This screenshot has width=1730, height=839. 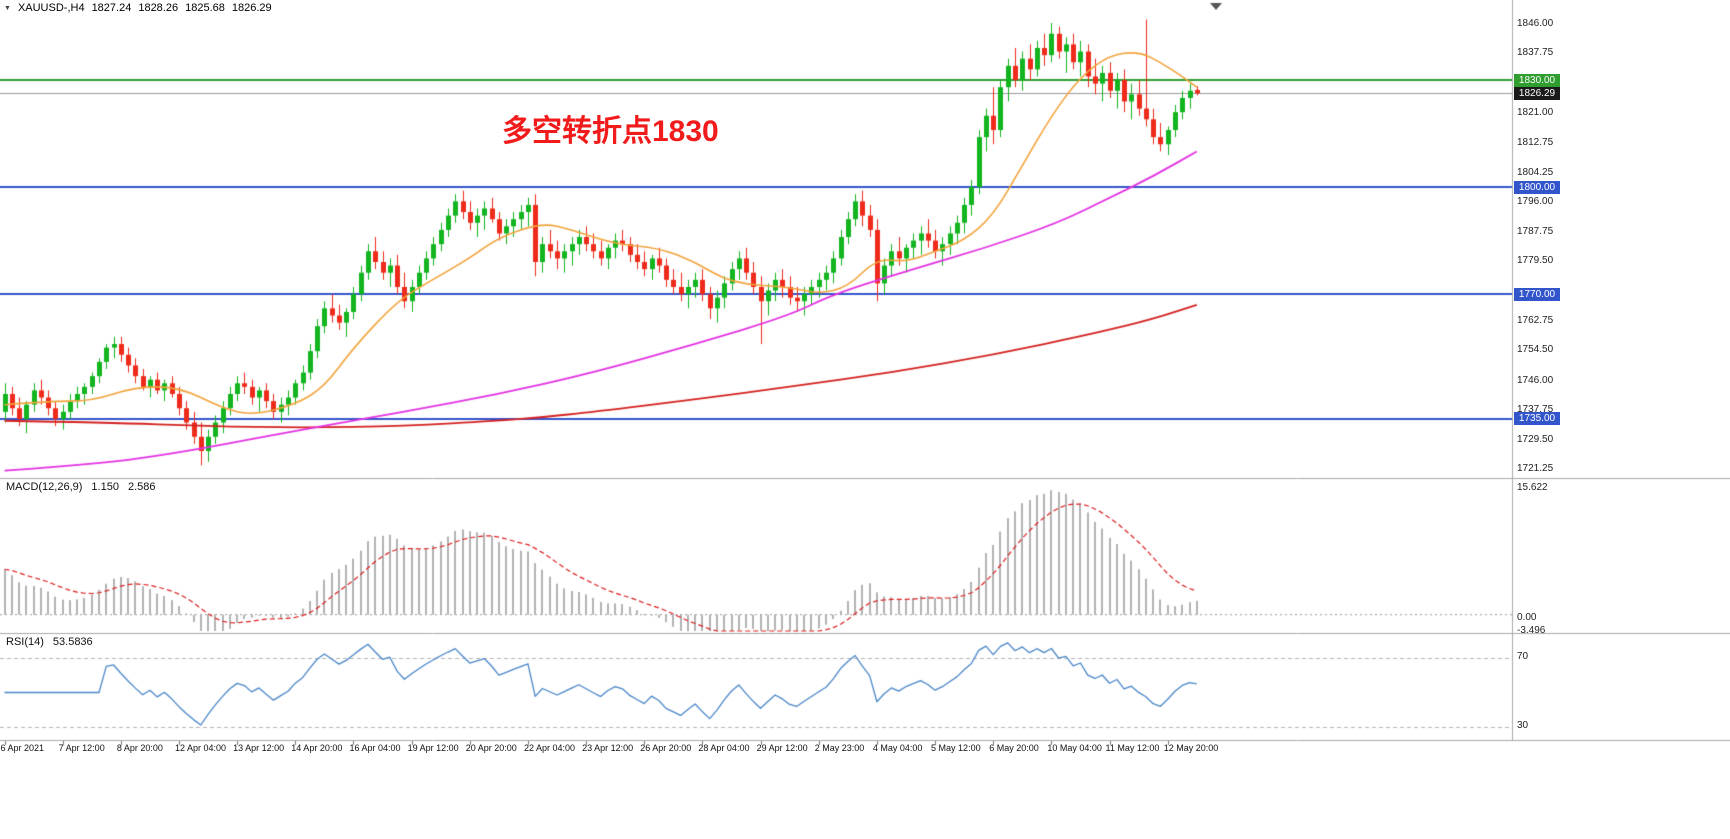 I want to click on rsi-level-high-label: 70, so click(x=1523, y=656).